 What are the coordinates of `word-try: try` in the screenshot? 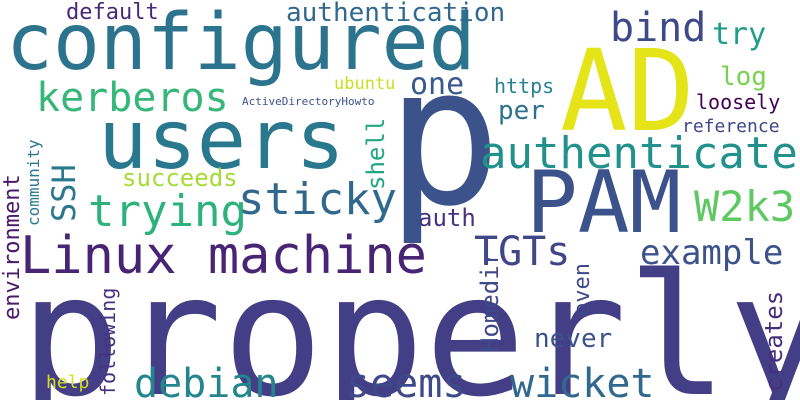 It's located at (739, 34).